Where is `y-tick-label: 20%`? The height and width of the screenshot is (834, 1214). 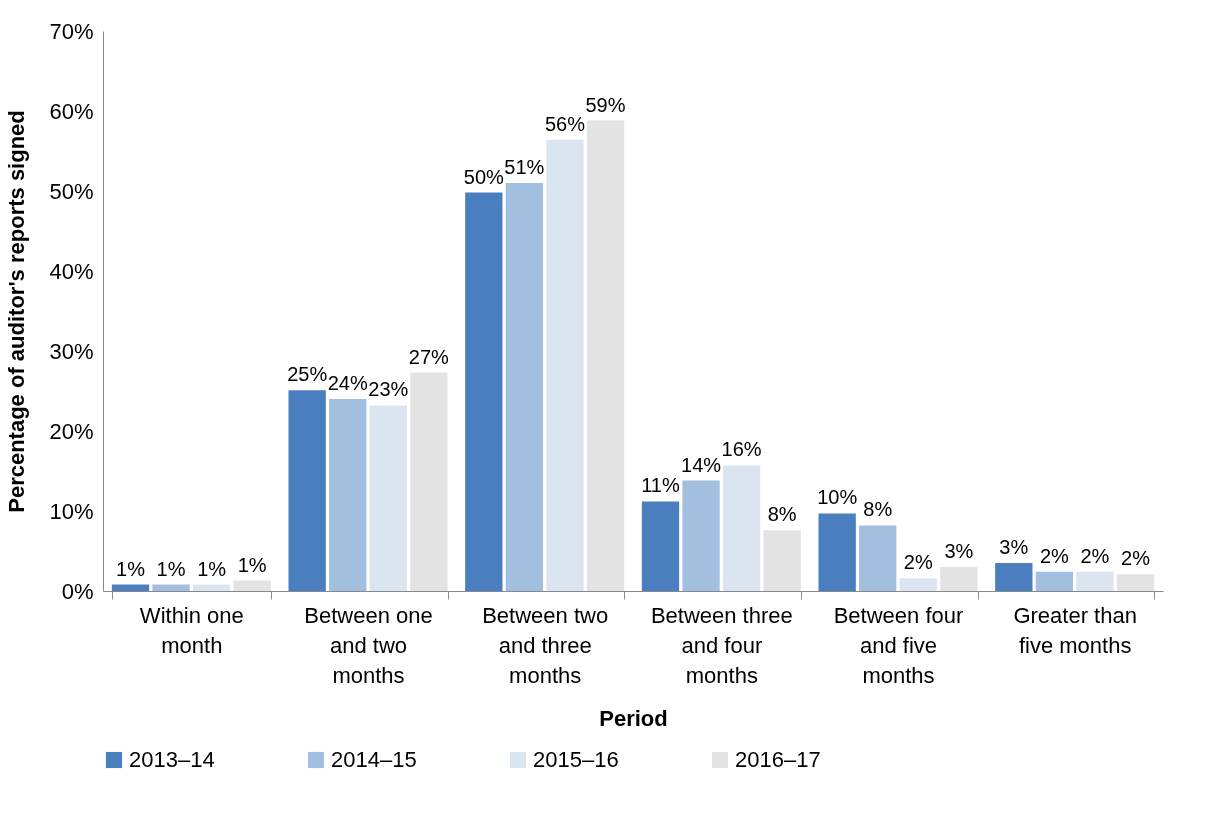
y-tick-label: 20% is located at coordinates (71, 431).